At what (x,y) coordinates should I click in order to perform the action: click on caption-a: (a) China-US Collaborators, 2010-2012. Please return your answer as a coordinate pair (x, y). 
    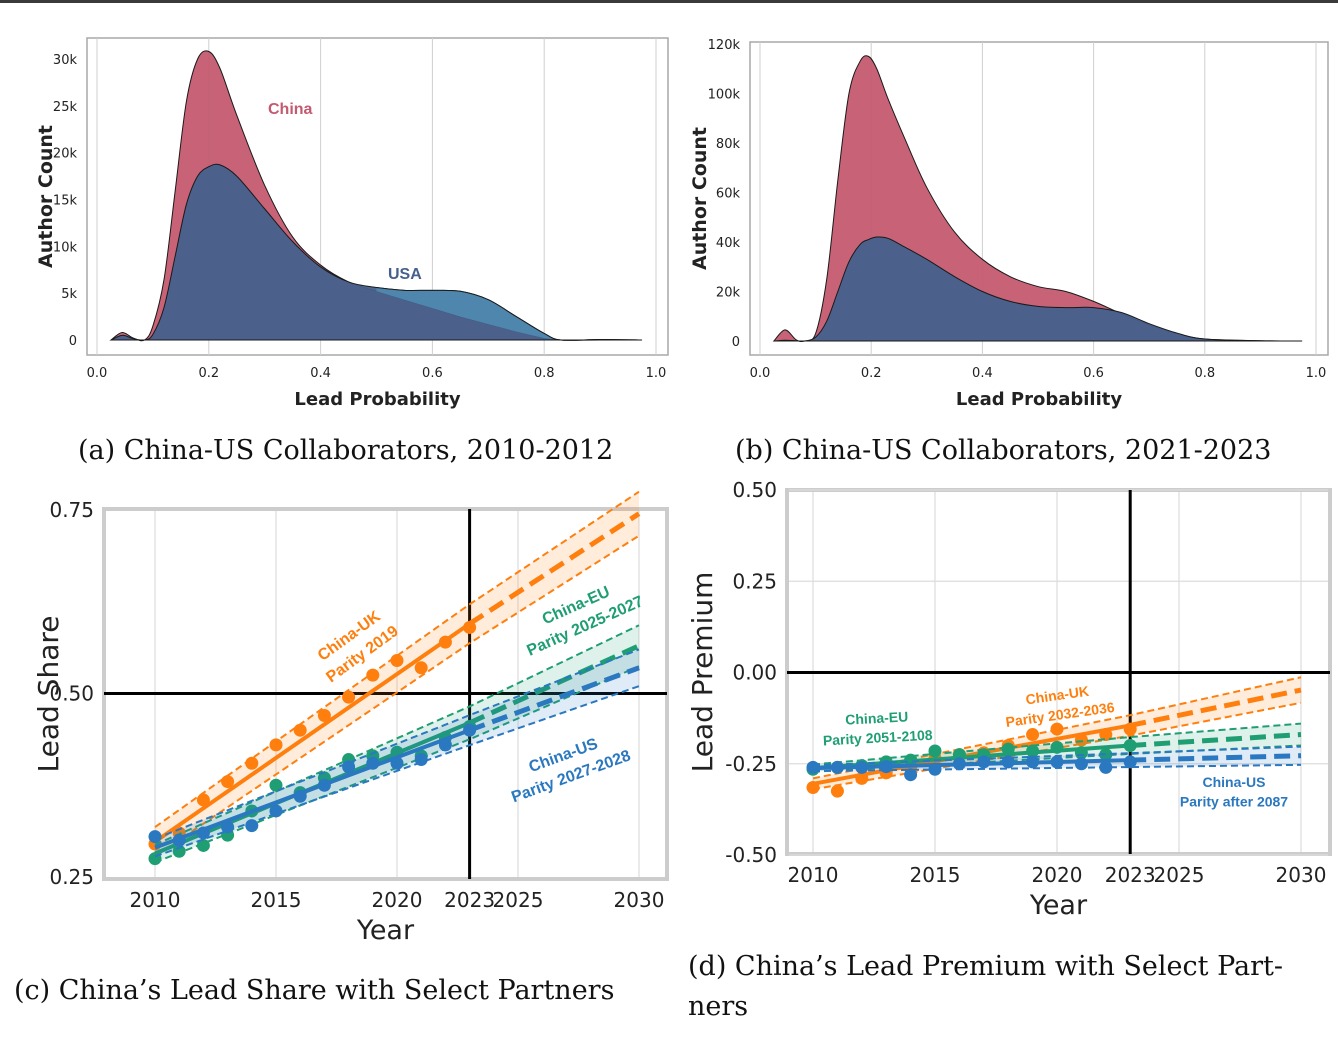
    Looking at the image, I should click on (346, 450).